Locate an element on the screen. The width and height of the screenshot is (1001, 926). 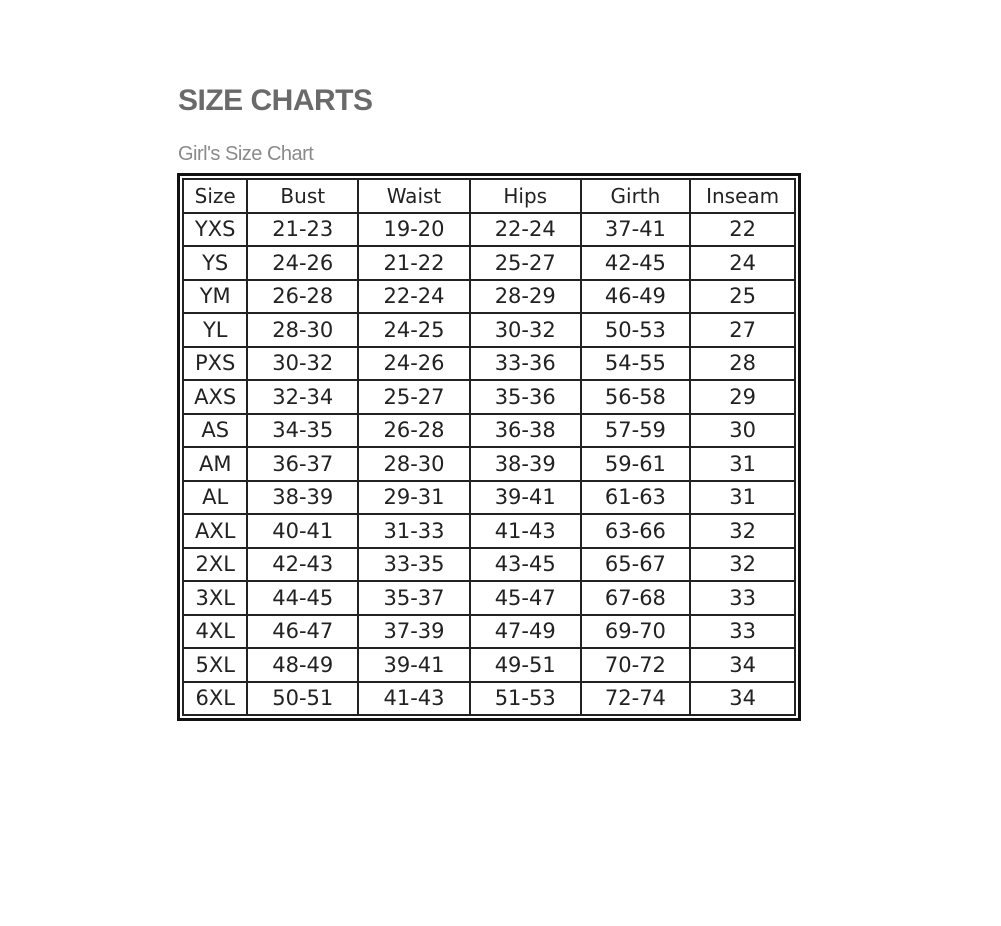
cell-size: YS is located at coordinates (215, 263).